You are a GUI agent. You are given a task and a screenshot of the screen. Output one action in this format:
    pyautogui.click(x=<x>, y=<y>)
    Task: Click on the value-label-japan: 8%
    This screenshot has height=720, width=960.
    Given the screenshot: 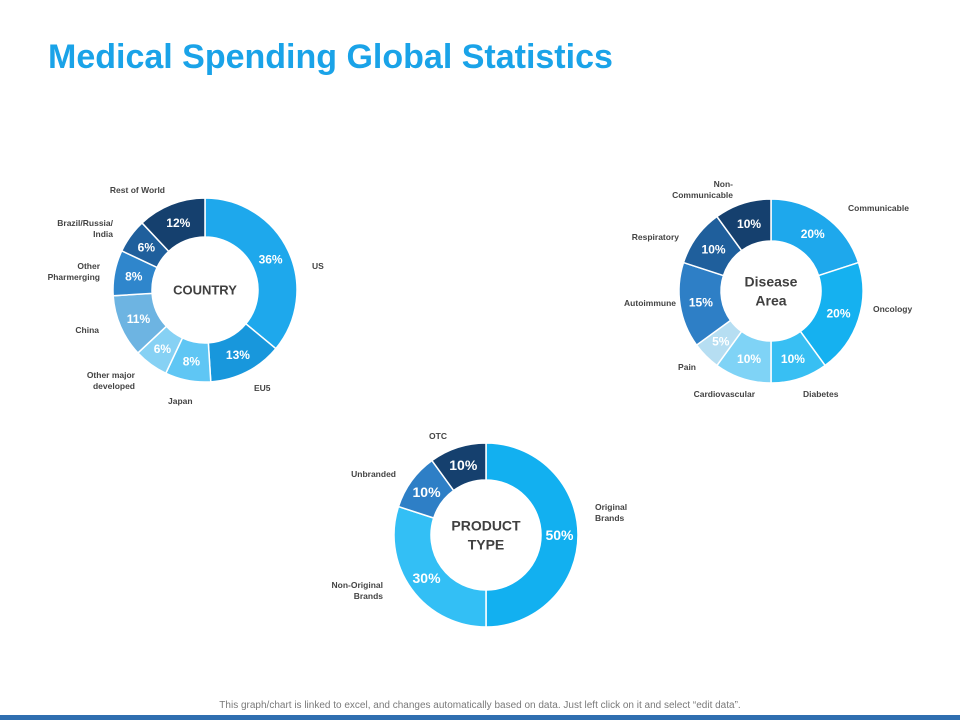 What is the action you would take?
    pyautogui.click(x=192, y=362)
    